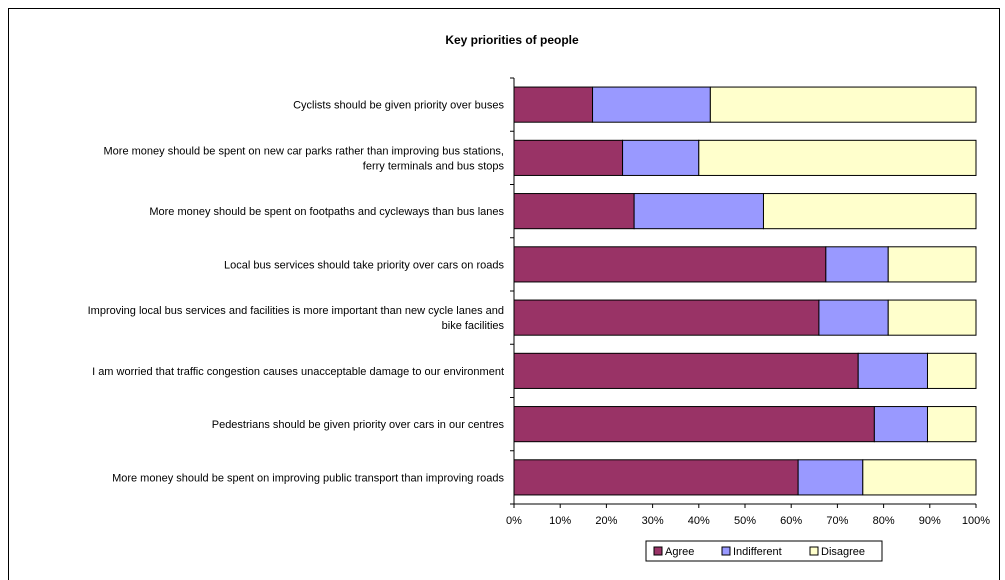 This screenshot has height=580, width=1005. Describe the element at coordinates (726, 551) in the screenshot. I see `legend-swatch-indifferent` at that location.